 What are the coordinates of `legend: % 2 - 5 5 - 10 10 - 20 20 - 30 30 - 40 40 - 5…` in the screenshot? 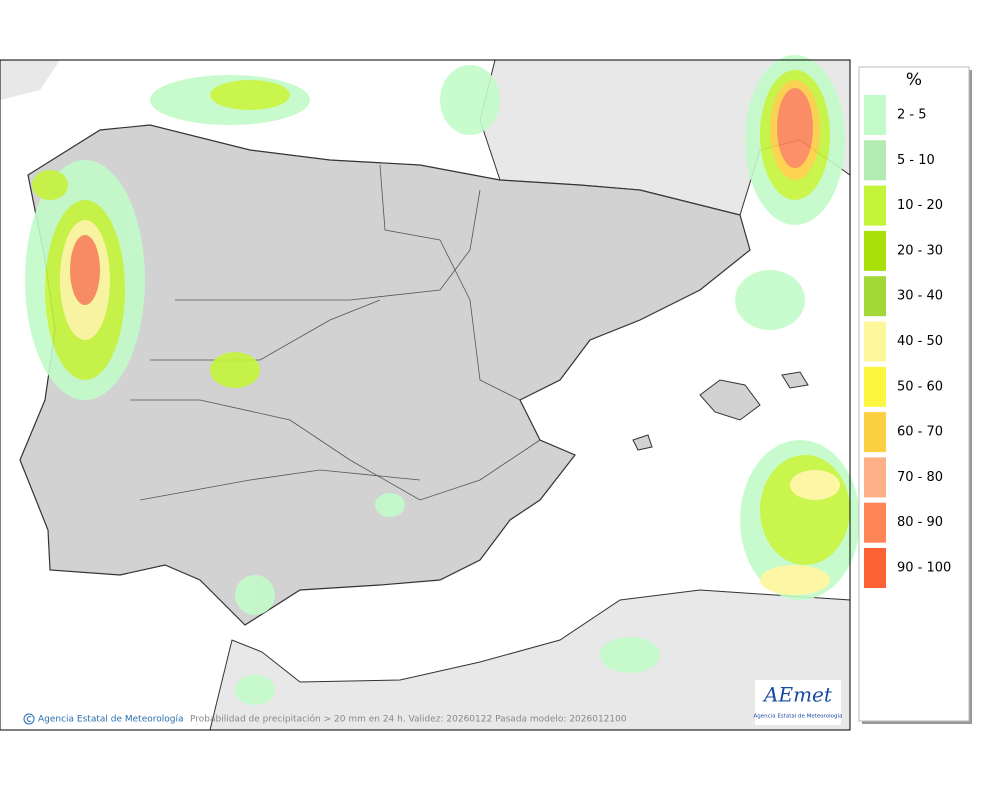 It's located at (915, 395).